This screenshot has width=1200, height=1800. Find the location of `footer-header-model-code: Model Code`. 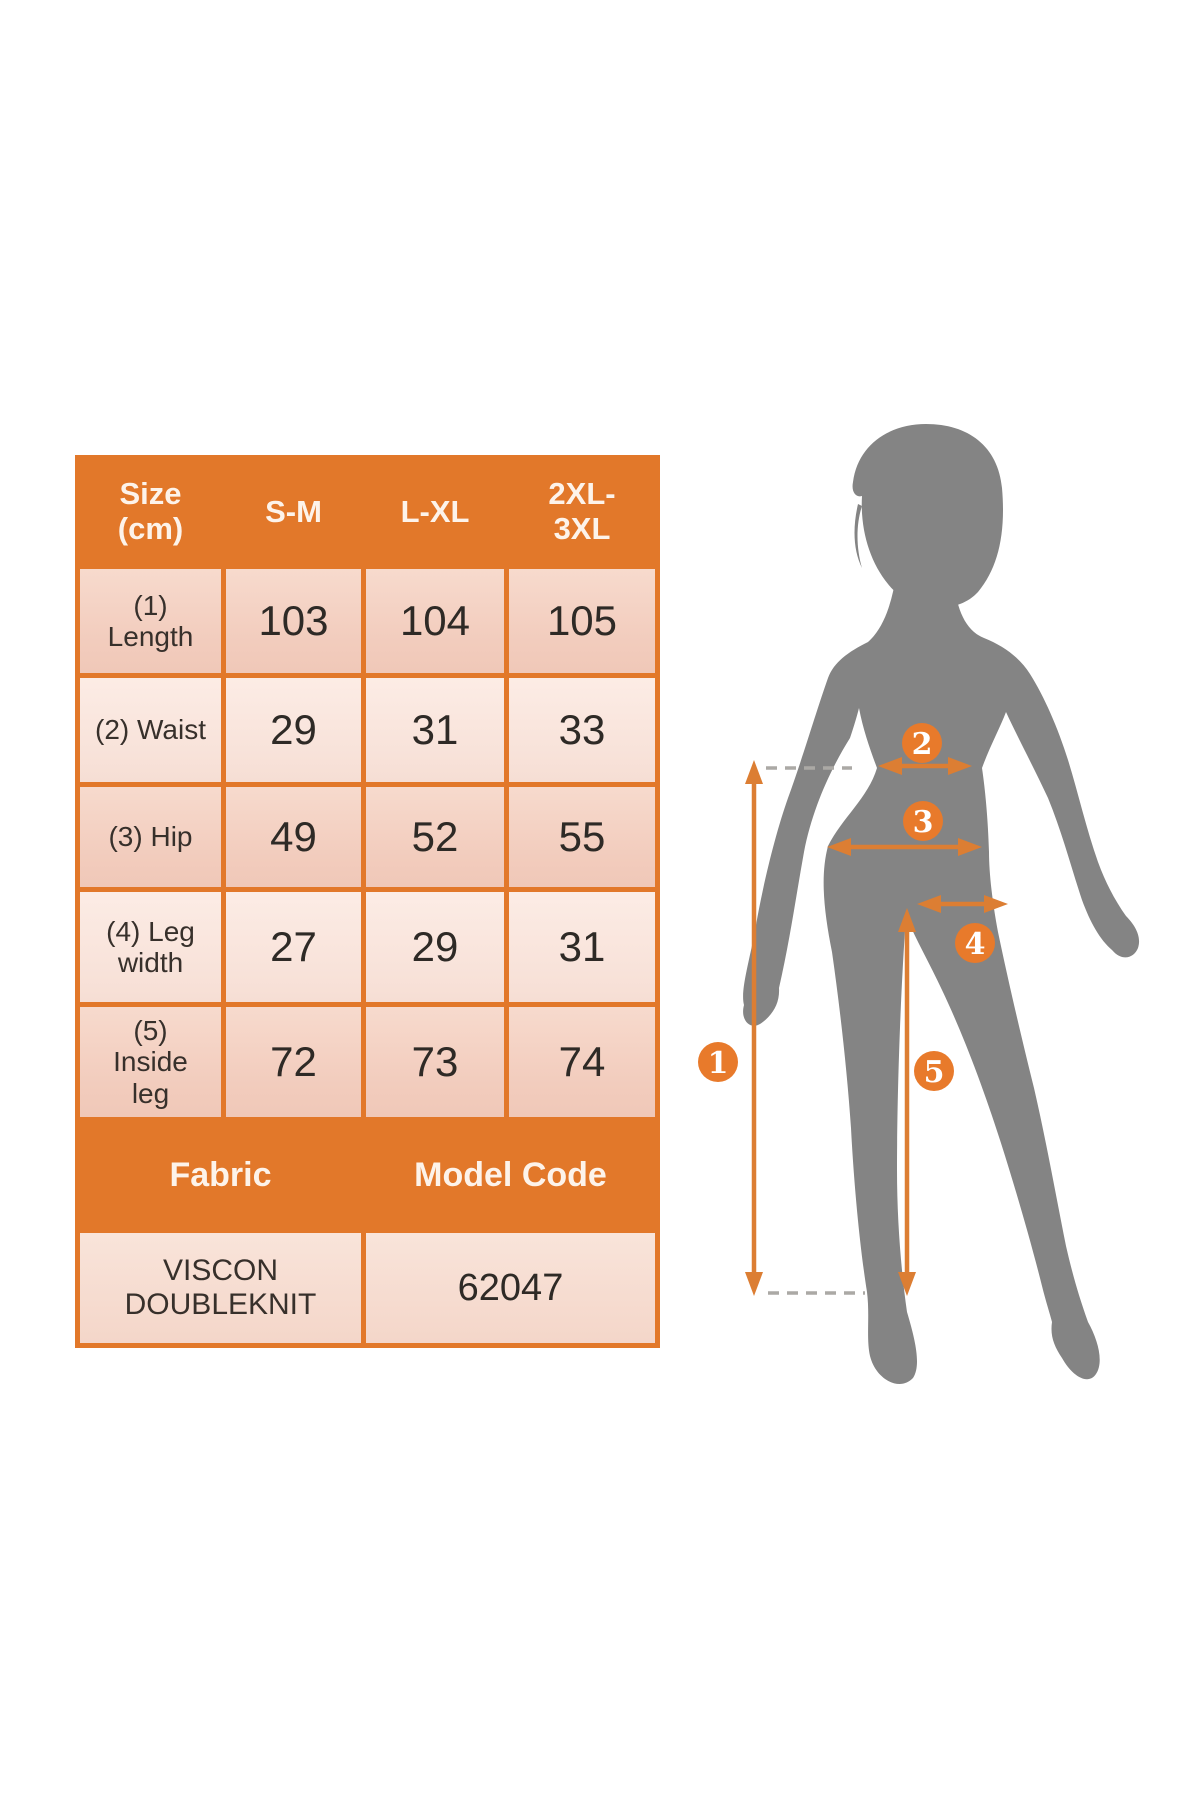

footer-header-model-code: Model Code is located at coordinates (510, 1174).